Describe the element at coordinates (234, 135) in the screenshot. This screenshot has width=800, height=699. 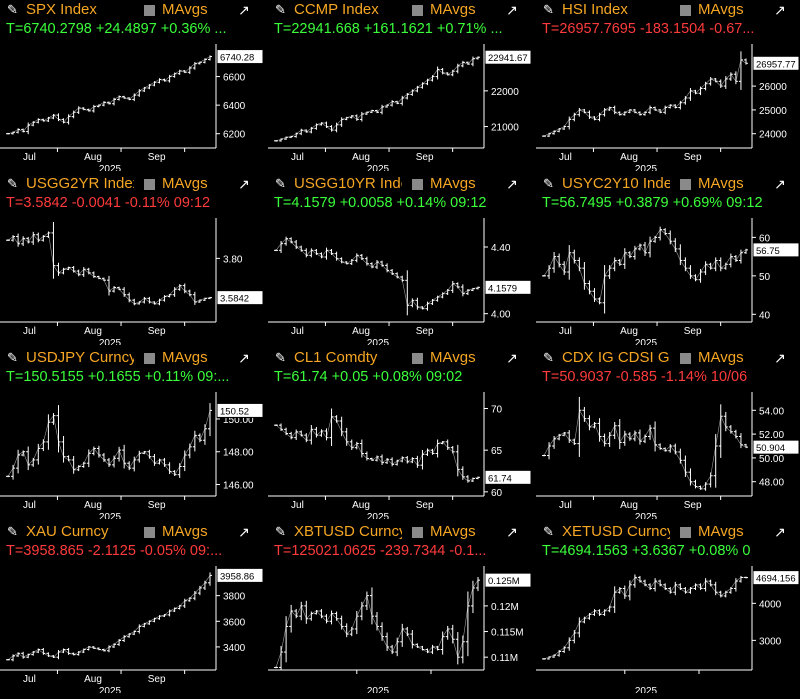
I see `y-tick-label: 6200` at that location.